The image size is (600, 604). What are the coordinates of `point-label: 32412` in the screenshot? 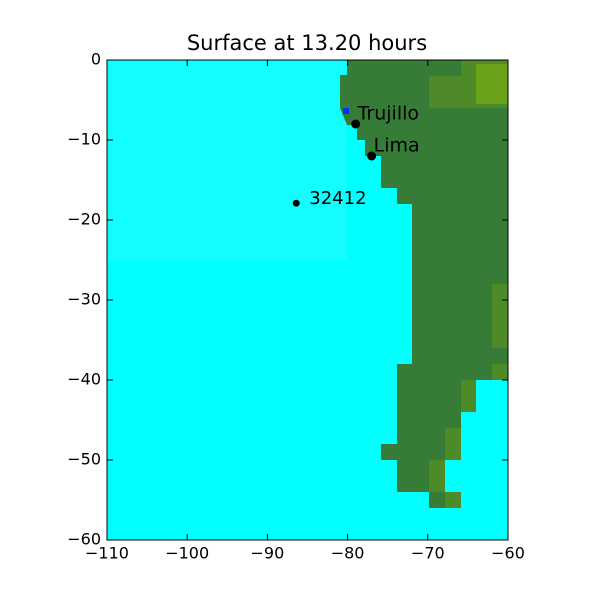 It's located at (337, 198).